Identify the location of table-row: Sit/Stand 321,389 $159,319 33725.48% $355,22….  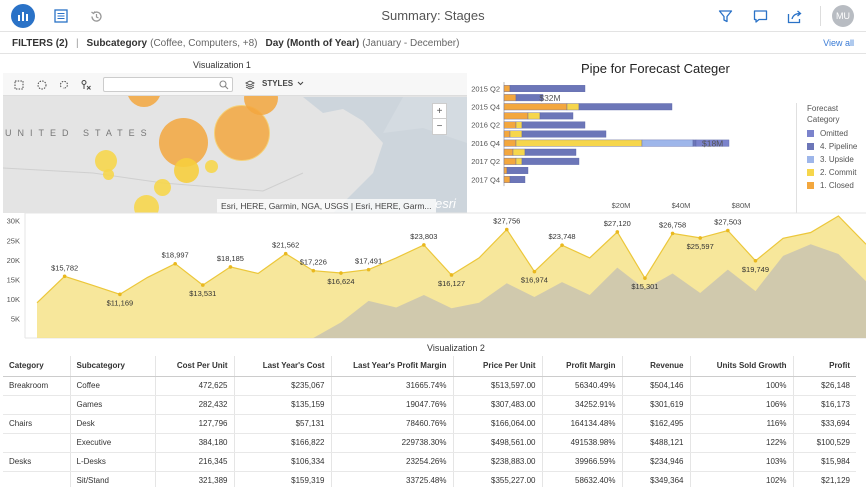
(429, 479).